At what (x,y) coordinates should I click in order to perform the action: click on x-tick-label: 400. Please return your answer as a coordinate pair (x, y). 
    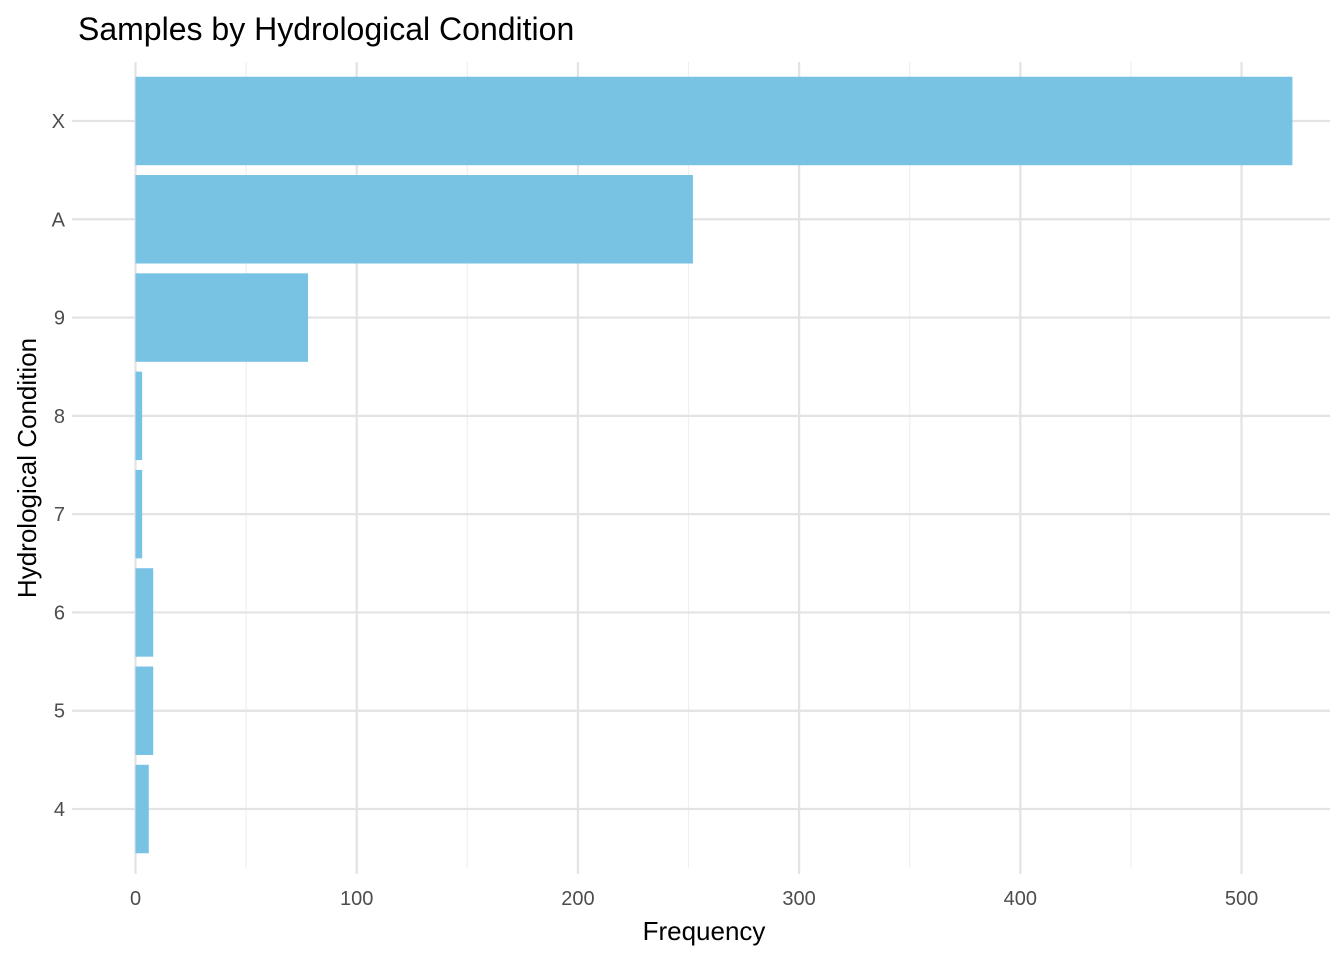
    Looking at the image, I should click on (1020, 899).